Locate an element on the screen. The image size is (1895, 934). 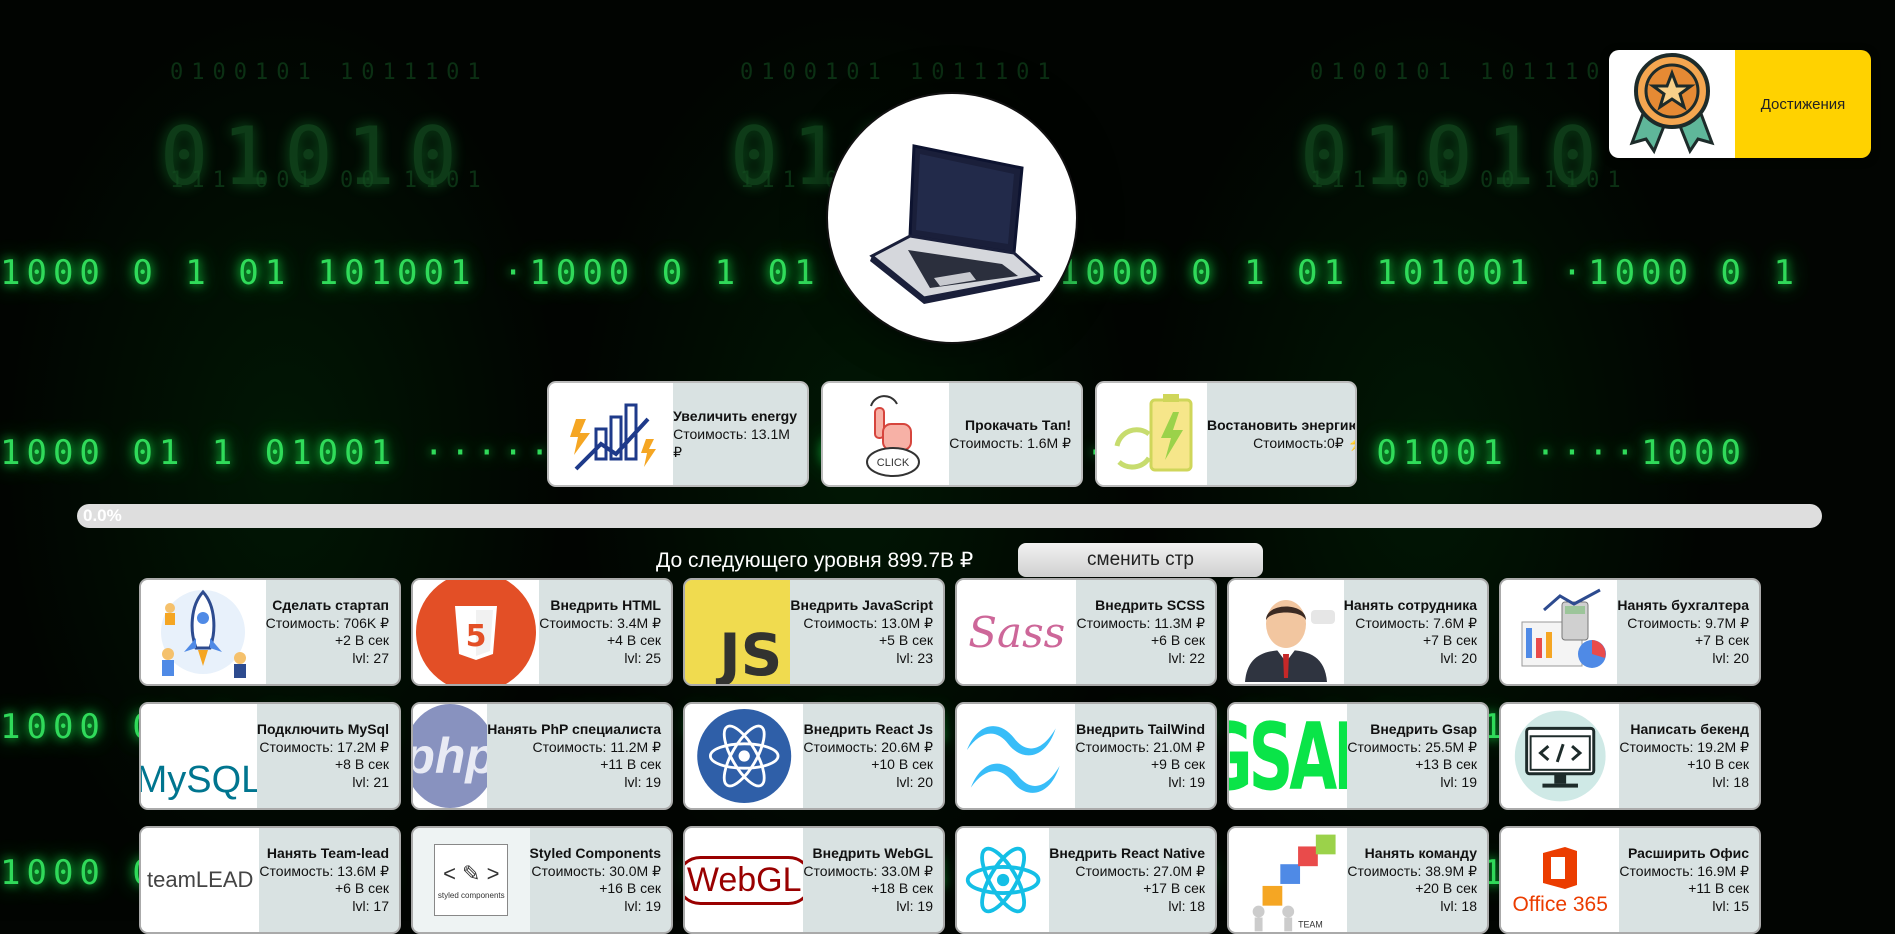
card-level: lvl: 27 is located at coordinates (370, 657).